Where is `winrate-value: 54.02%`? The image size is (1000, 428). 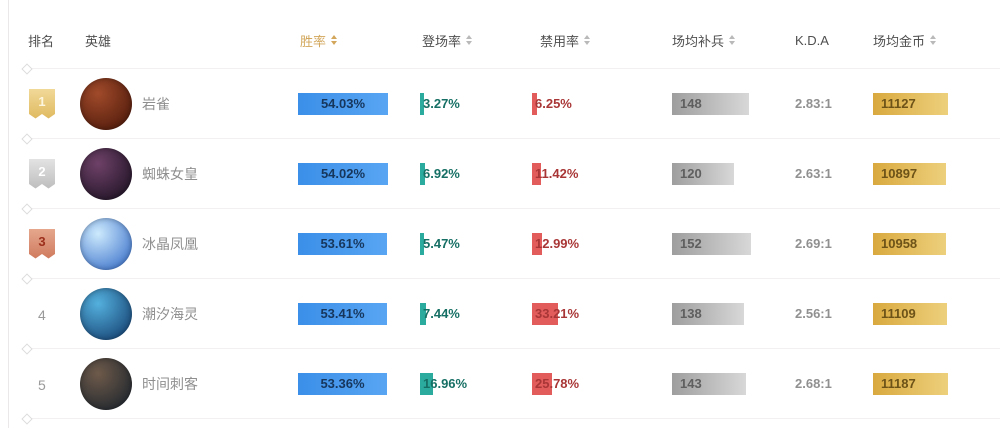 winrate-value: 54.02% is located at coordinates (343, 173).